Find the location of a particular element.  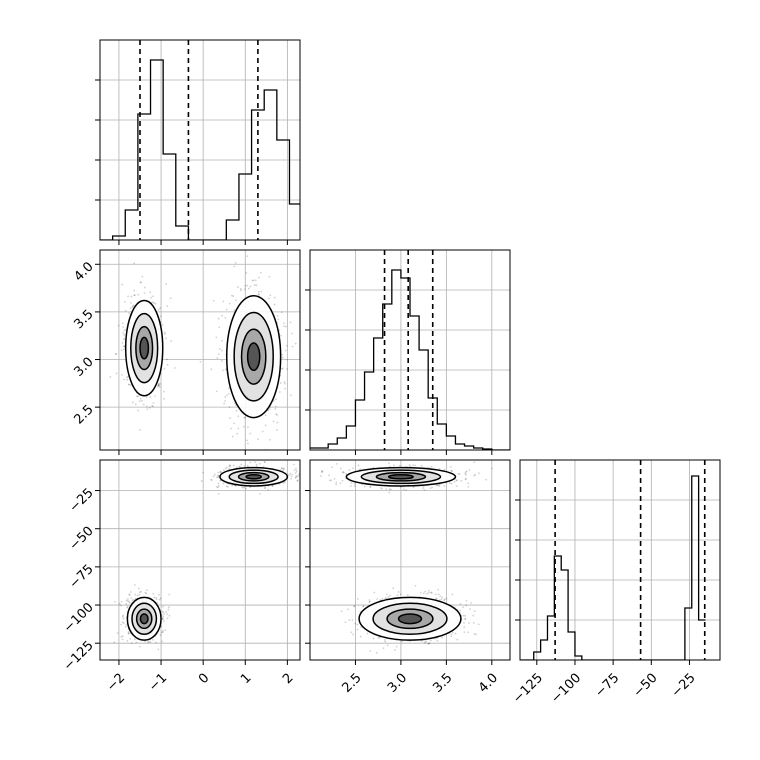

contour-plot-area is located at coordinates (206, 555).